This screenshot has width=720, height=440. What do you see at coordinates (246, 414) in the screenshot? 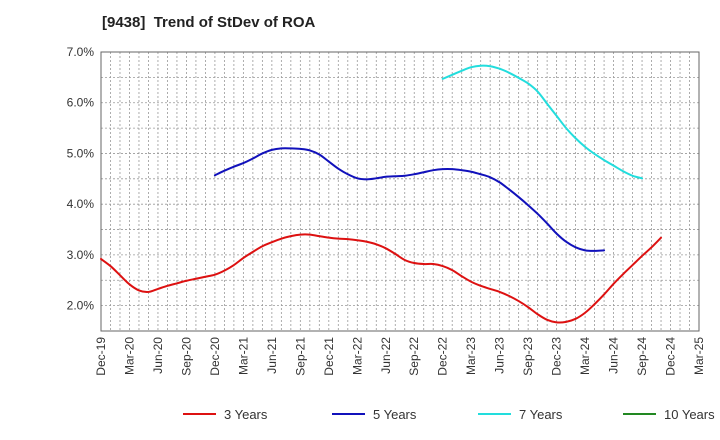
I see `legend-label-3-years: 3 Years` at bounding box center [246, 414].